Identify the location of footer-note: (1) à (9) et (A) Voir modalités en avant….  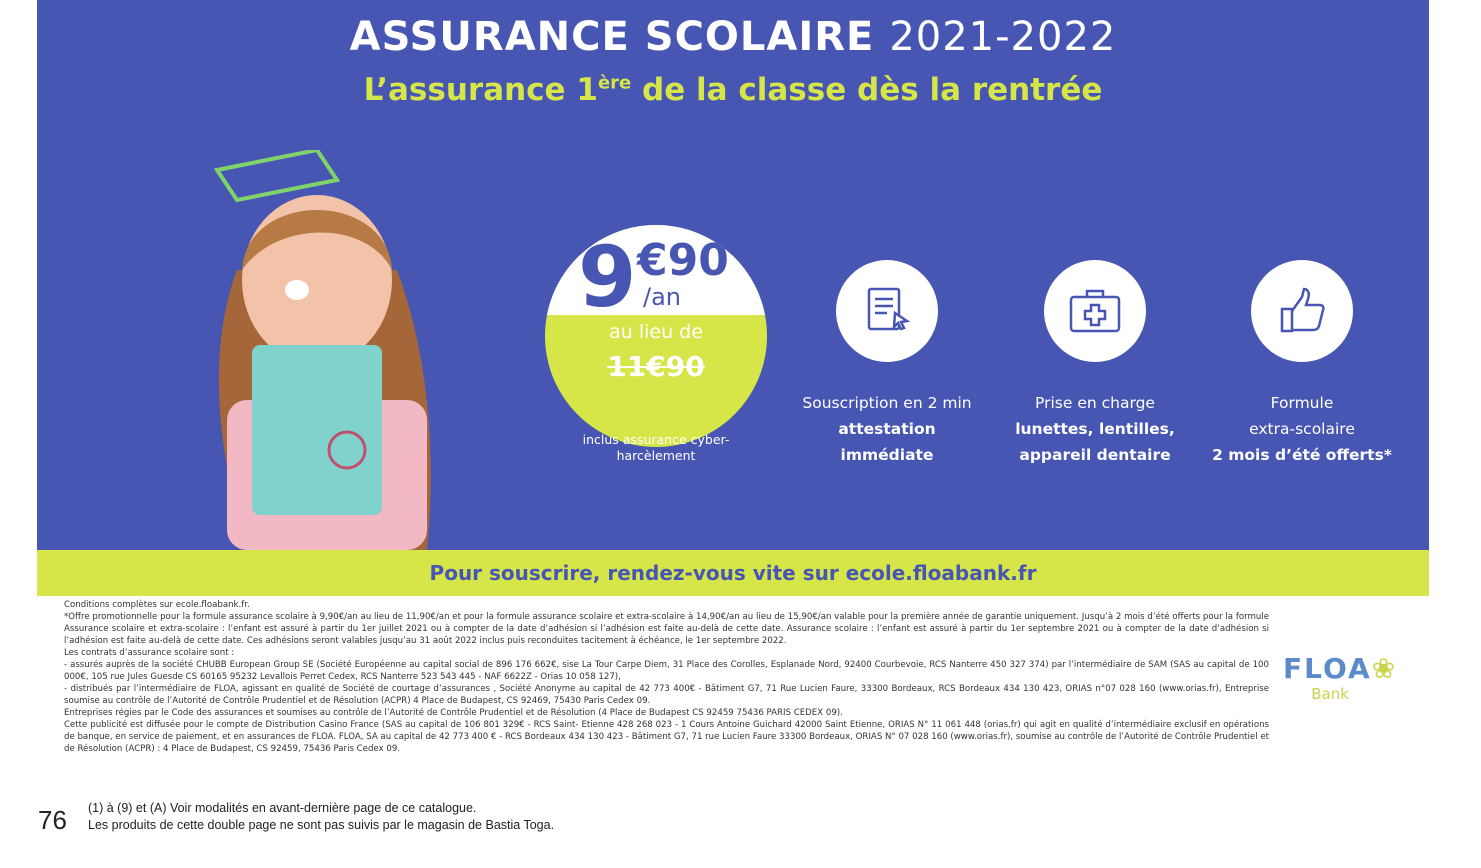
(282, 808).